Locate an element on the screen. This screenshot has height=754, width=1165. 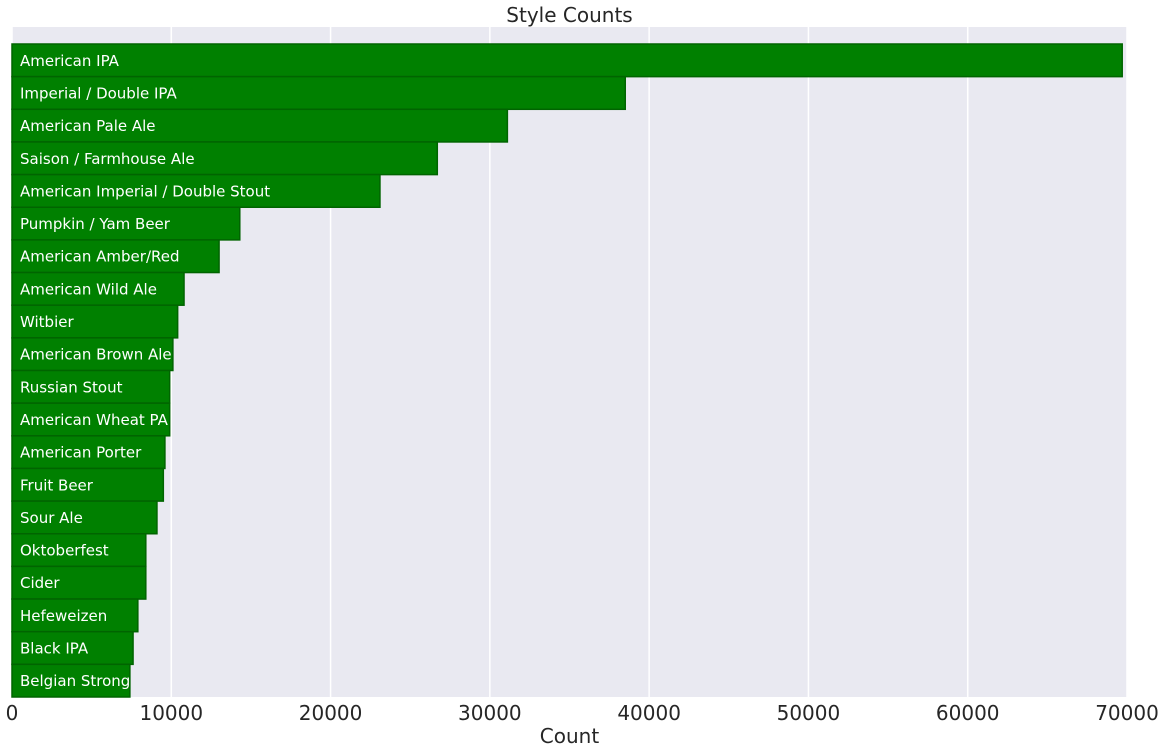
bar-category-label: Witbier is located at coordinates (47, 322).